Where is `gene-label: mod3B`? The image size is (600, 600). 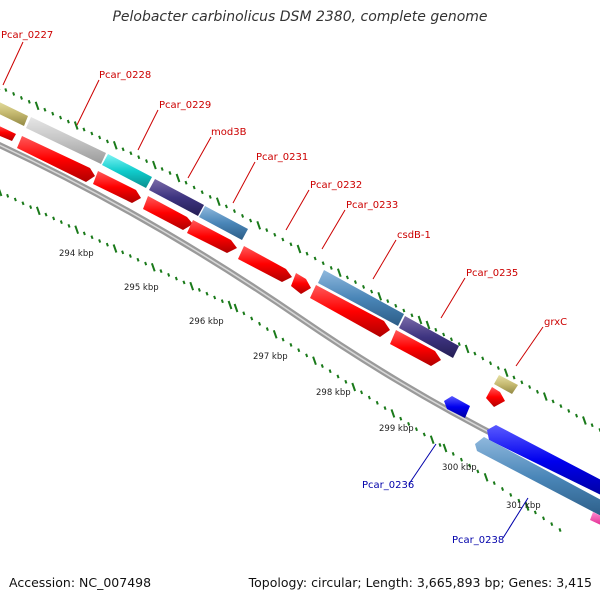
gene-label: mod3B is located at coordinates (229, 132).